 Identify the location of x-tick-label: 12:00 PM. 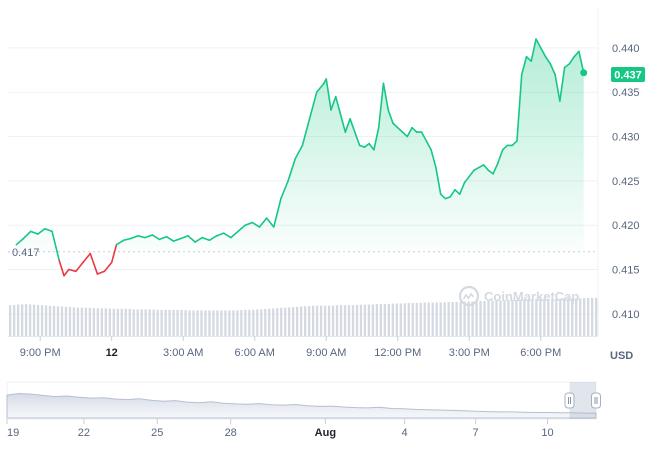
(397, 353).